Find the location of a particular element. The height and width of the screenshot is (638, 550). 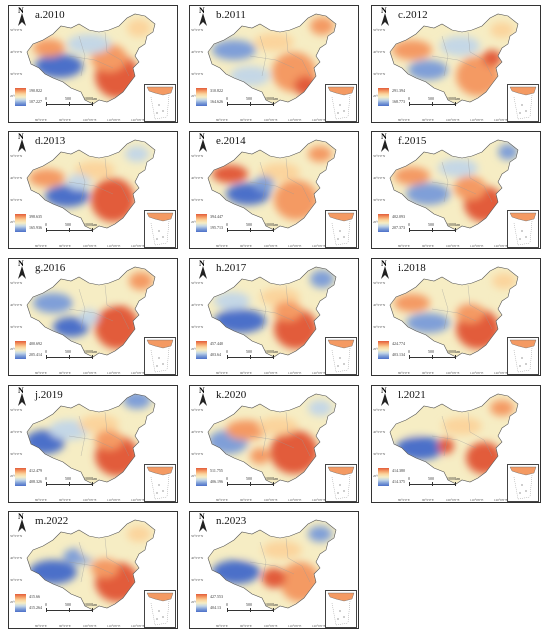

legend-high-value: 291.394 is located at coordinates (398, 90).